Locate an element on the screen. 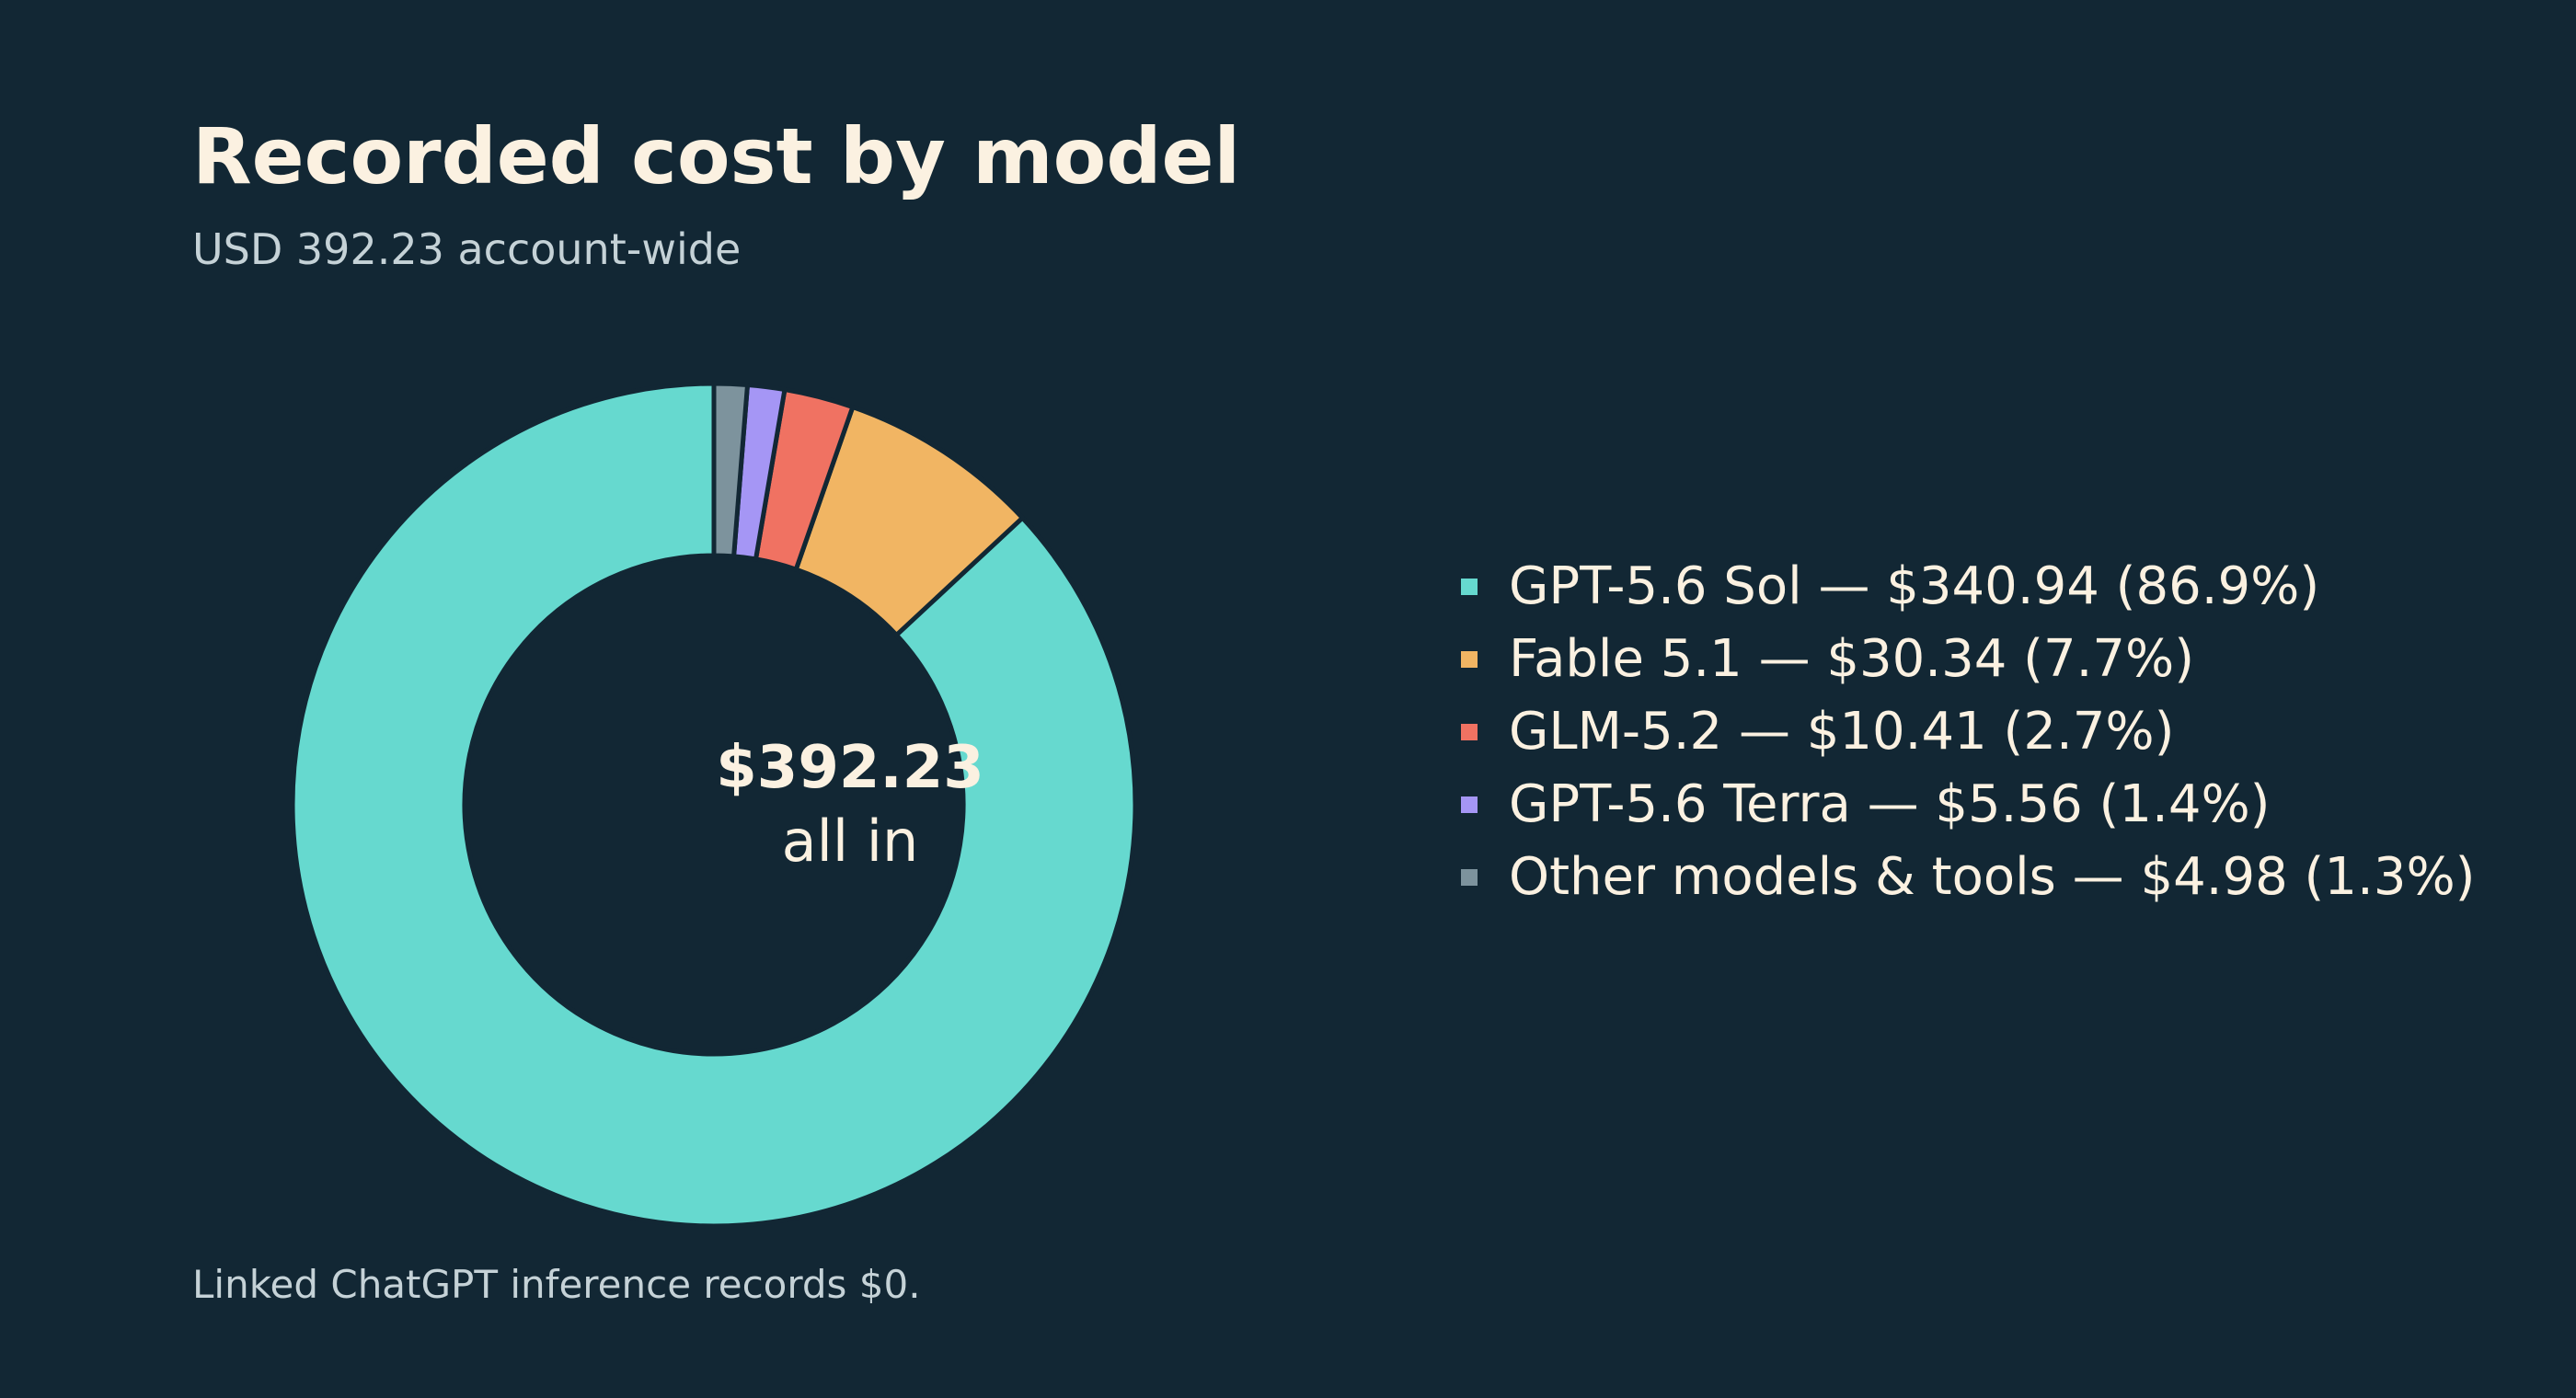  chart-footnote: Linked ChatGPT inference records $0. is located at coordinates (556, 1284).